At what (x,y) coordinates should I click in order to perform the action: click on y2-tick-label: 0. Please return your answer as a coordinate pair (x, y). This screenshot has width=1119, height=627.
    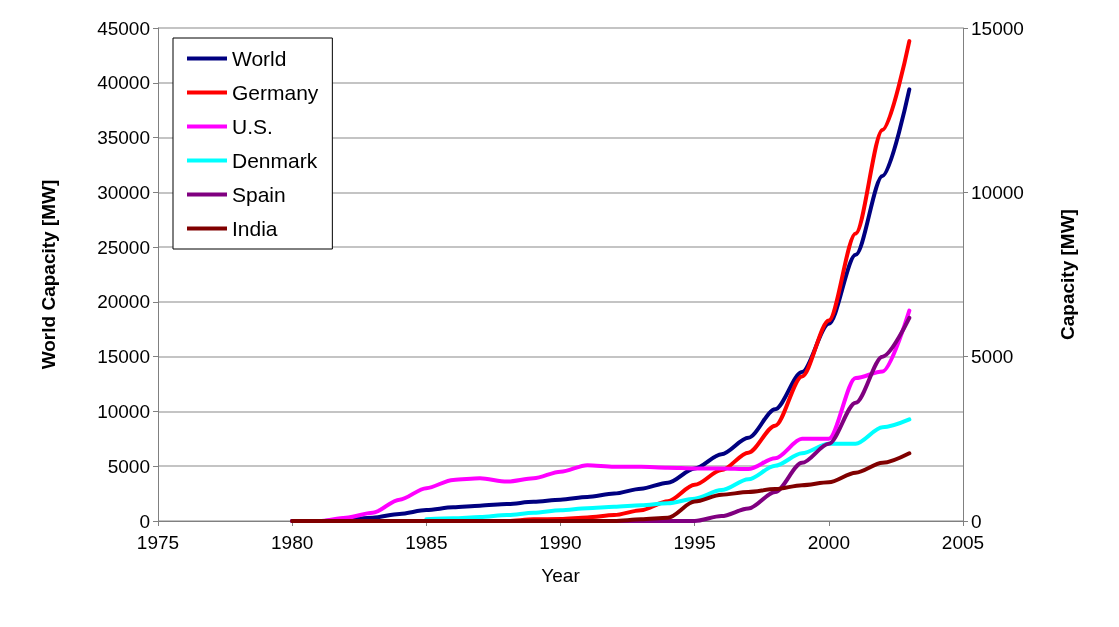
    Looking at the image, I should click on (976, 521).